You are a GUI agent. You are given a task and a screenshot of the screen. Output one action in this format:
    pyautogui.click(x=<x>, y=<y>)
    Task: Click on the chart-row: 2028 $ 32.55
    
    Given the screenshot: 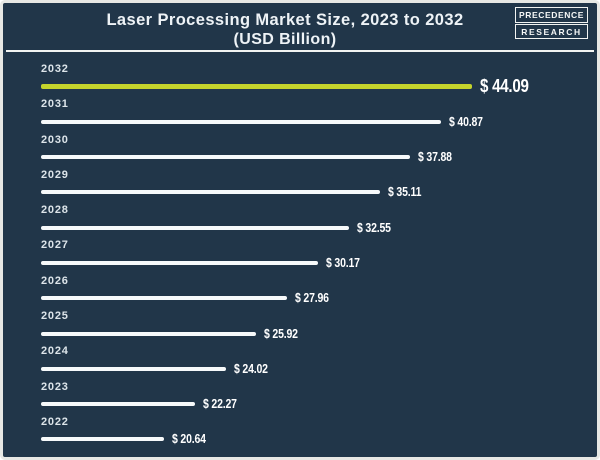 What is the action you would take?
    pyautogui.click(x=319, y=218)
    